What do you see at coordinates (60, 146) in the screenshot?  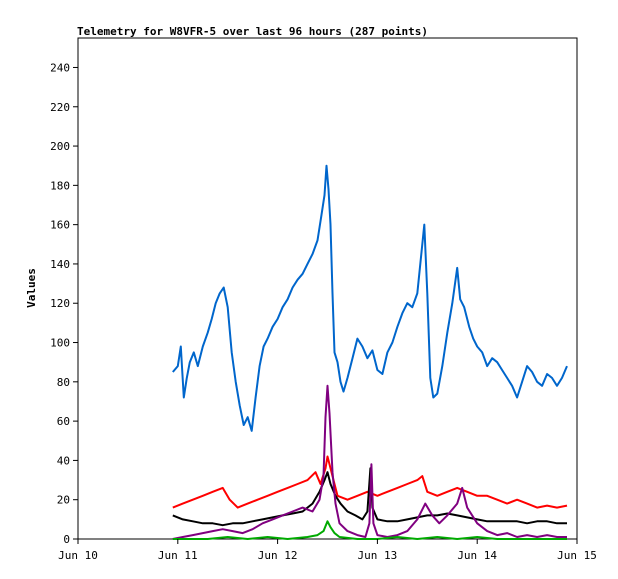 I see `y-tick-label: 200` at bounding box center [60, 146].